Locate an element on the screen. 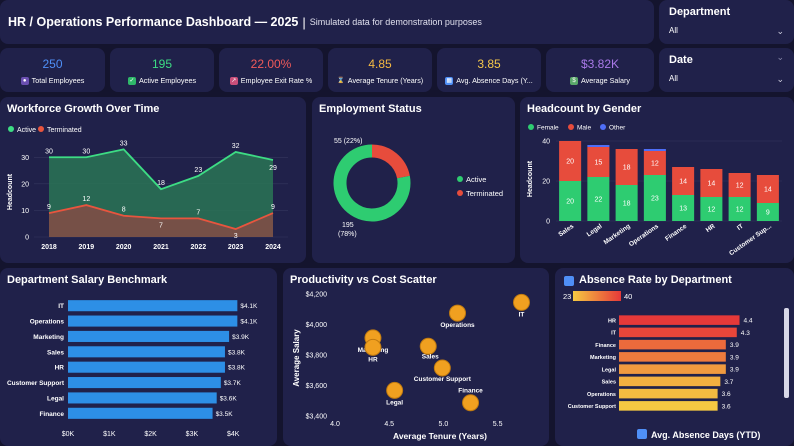 This screenshot has height=446, width=794. data-label: 23 is located at coordinates (198, 170).